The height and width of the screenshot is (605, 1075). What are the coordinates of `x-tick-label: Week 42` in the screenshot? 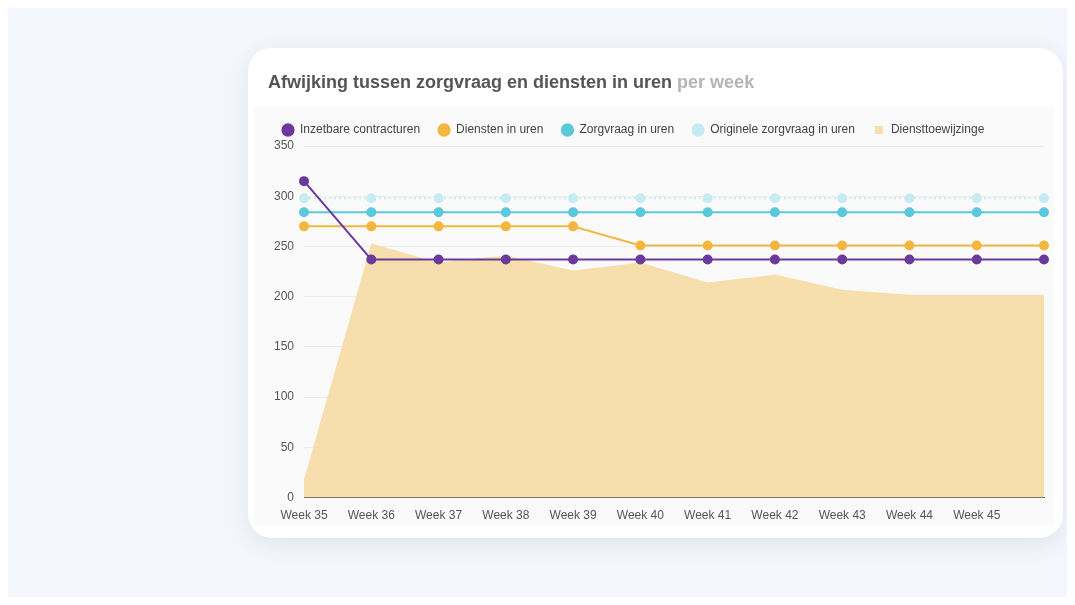 It's located at (775, 515).